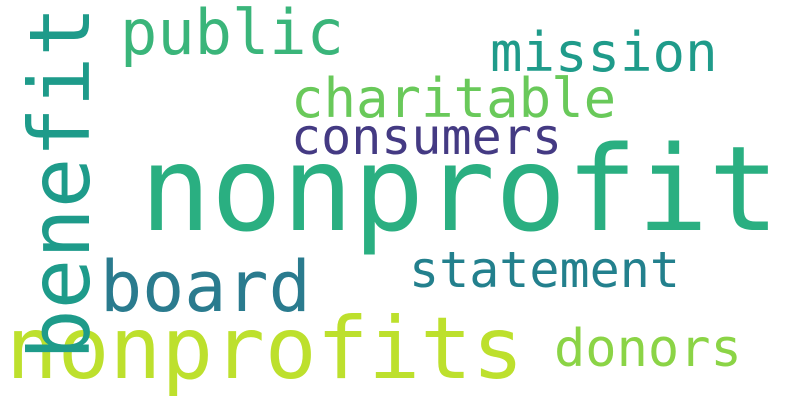 The width and height of the screenshot is (800, 400). Describe the element at coordinates (648, 349) in the screenshot. I see `word-donors: donors` at that location.